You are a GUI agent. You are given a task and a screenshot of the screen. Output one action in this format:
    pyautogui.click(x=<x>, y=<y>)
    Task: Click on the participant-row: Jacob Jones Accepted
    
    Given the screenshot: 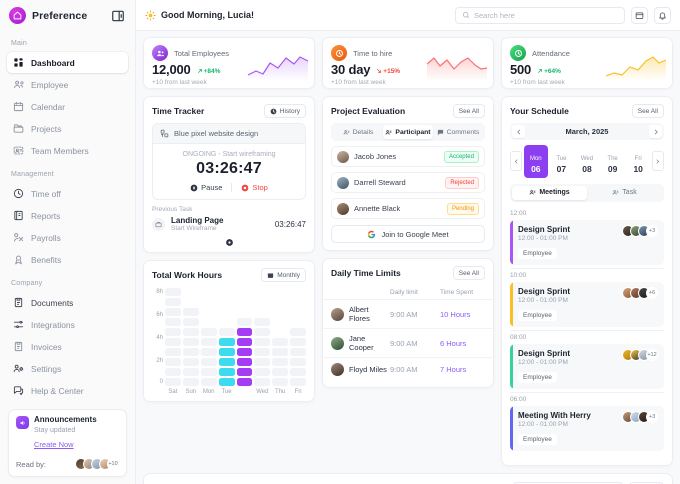 What is the action you would take?
    pyautogui.click(x=408, y=156)
    